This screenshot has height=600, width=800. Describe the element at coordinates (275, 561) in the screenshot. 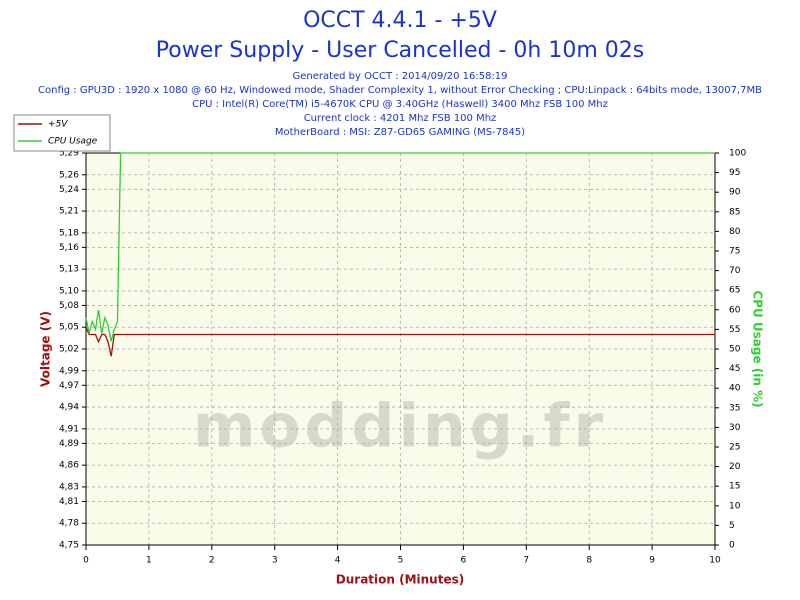

I see `x-tick-label: 3` at that location.